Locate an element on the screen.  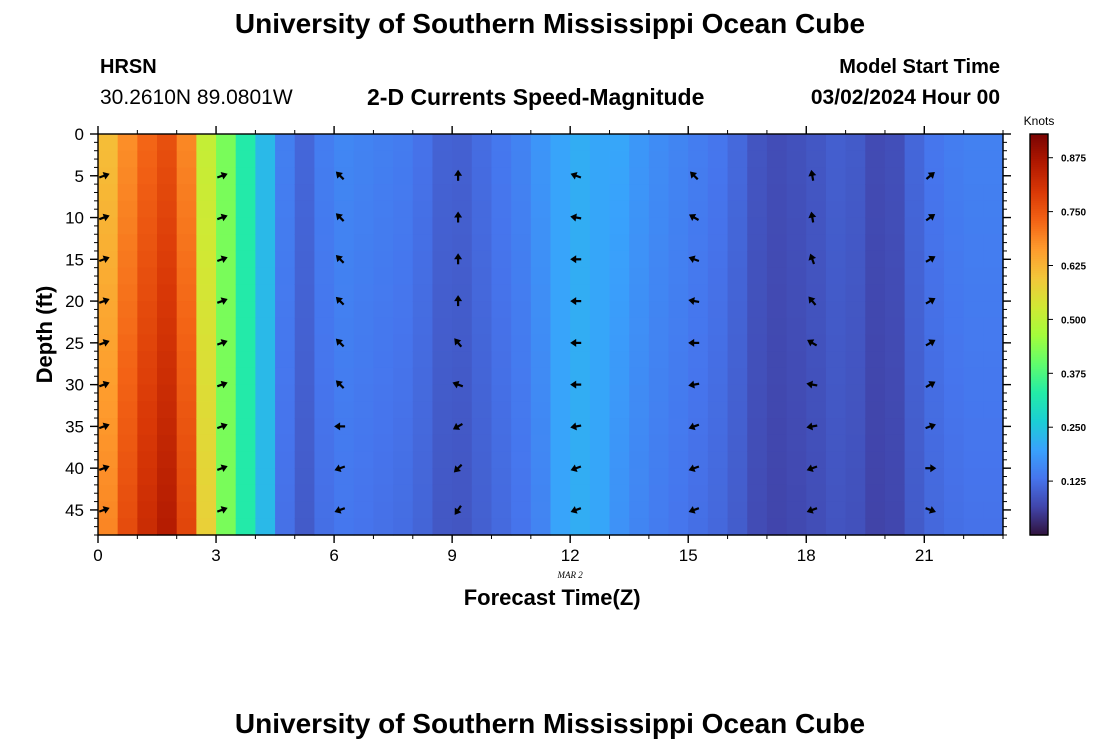
colorbar-label: Knots is located at coordinates (1039, 121).